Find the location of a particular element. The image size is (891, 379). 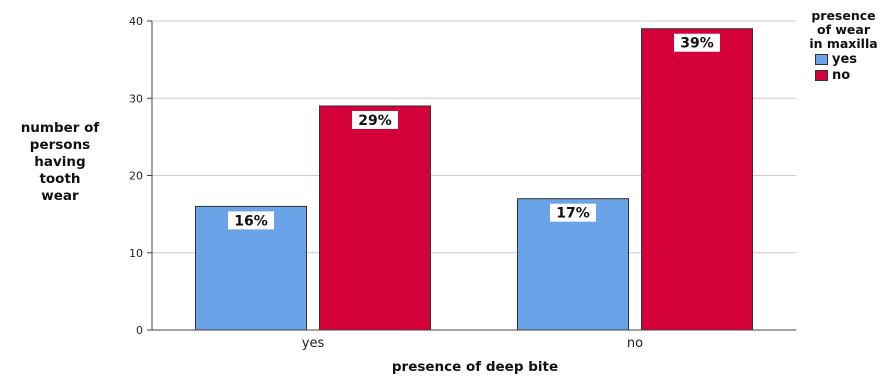

legend-item-no: no is located at coordinates (833, 75).